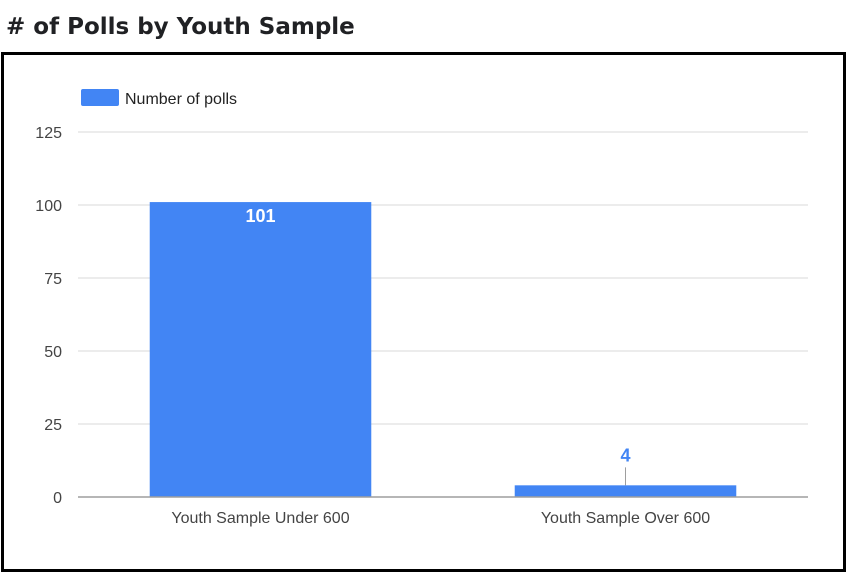 The width and height of the screenshot is (848, 575). What do you see at coordinates (260, 216) in the screenshot?
I see `data-label: 101` at bounding box center [260, 216].